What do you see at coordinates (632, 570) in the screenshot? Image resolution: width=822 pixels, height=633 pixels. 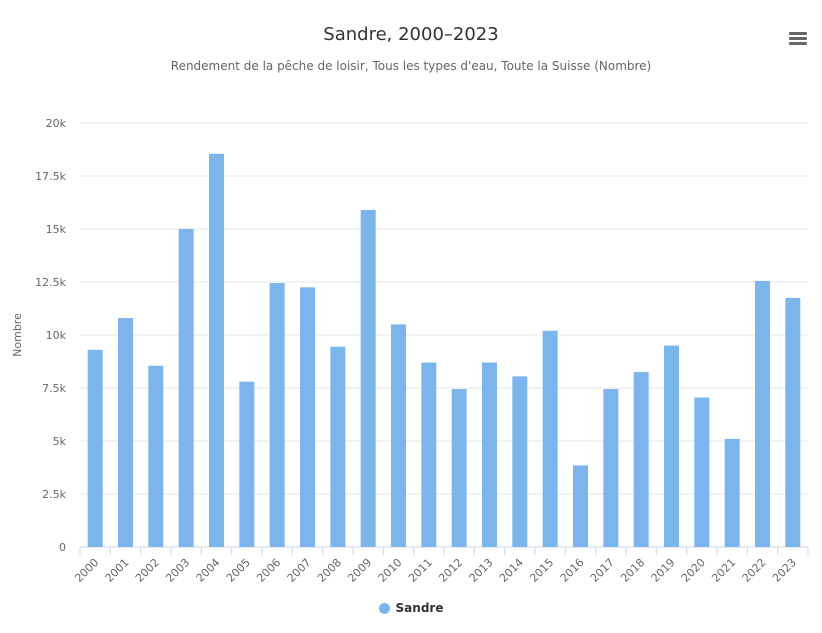 I see `x-tick-label: 2018` at bounding box center [632, 570].